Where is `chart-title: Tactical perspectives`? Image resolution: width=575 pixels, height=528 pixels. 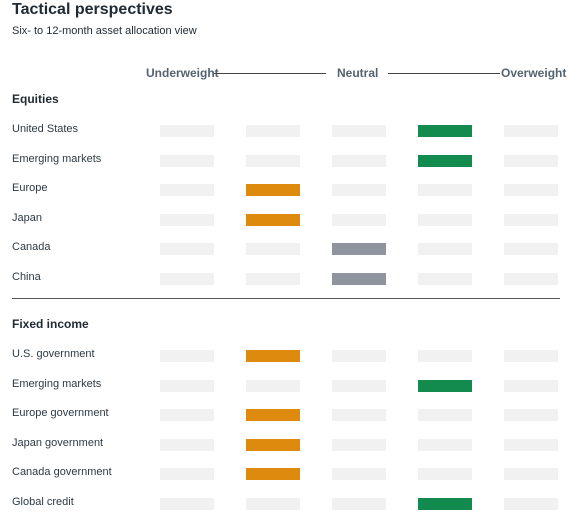
chart-title: Tactical perspectives is located at coordinates (92, 9).